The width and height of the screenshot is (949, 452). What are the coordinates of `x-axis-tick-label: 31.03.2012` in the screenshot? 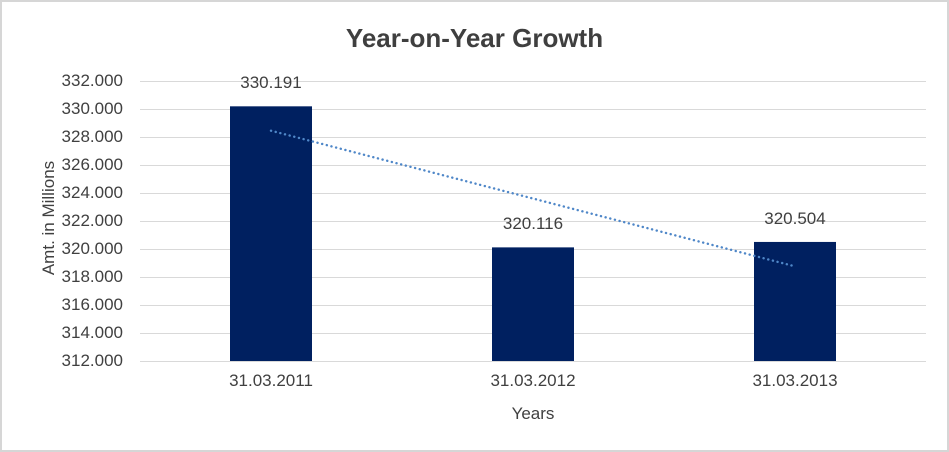 It's located at (533, 380).